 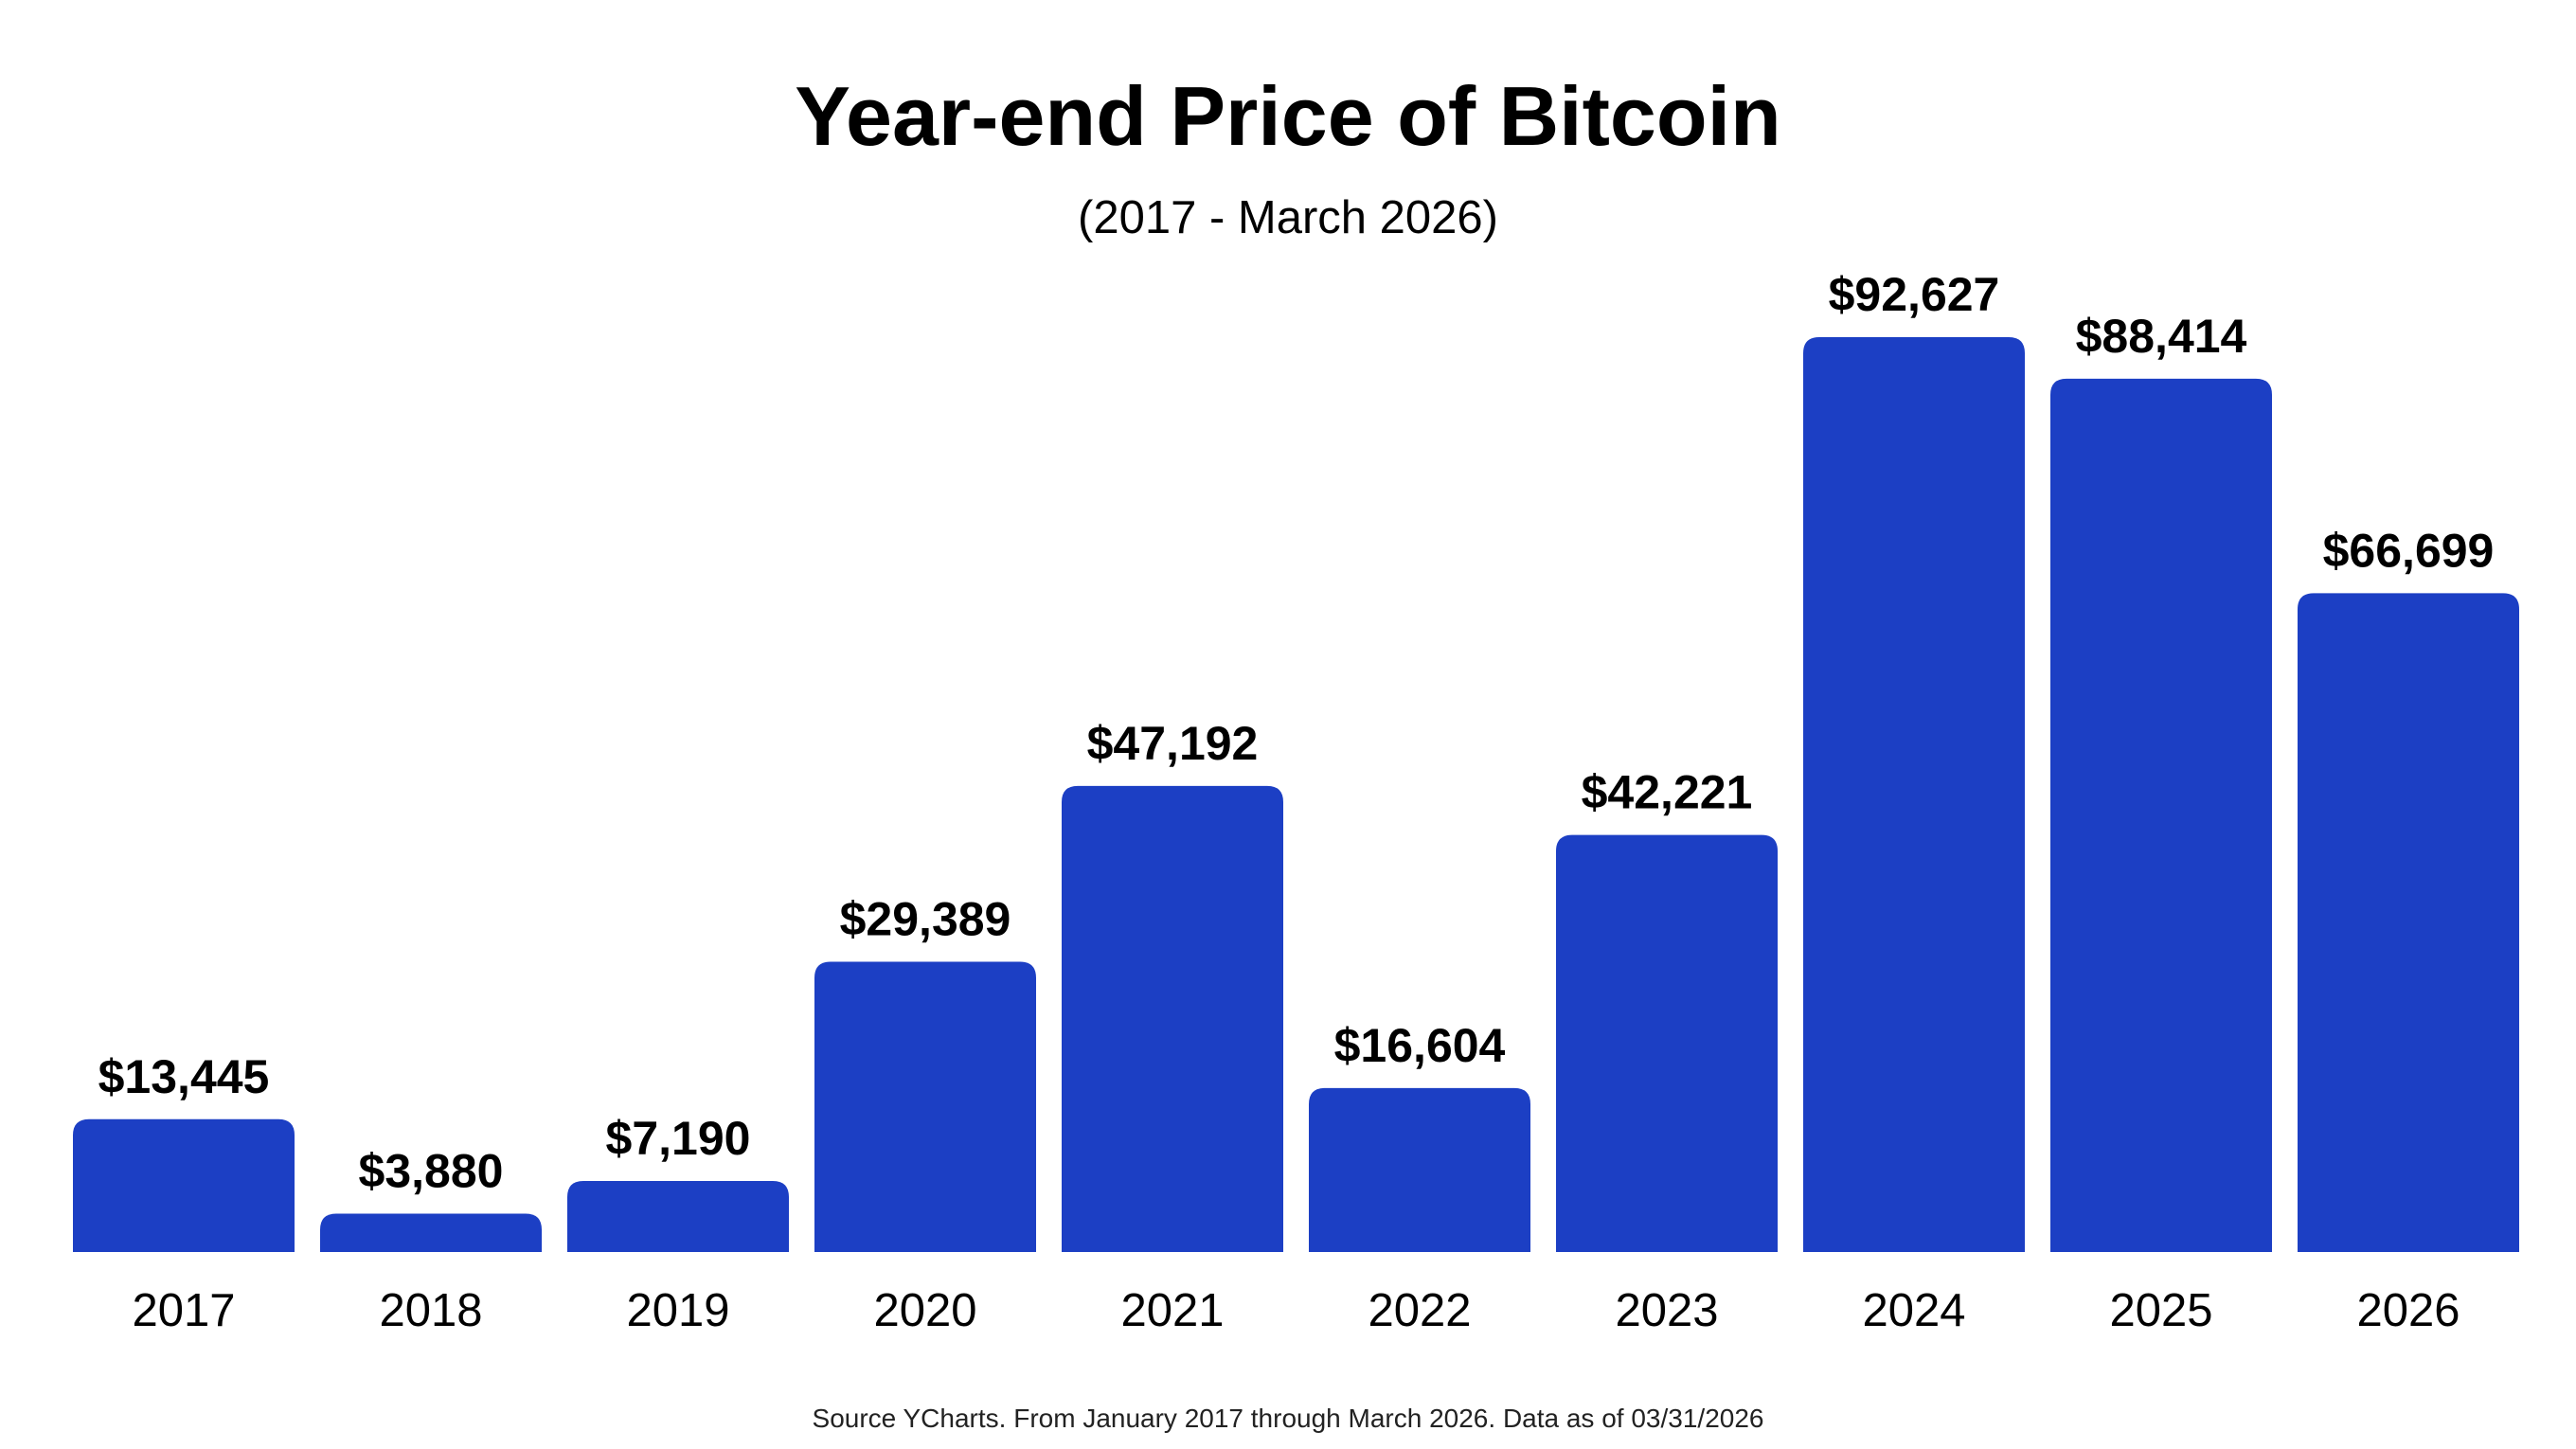 What do you see at coordinates (1420, 1045) in the screenshot?
I see `data-label-2022: $16,604` at bounding box center [1420, 1045].